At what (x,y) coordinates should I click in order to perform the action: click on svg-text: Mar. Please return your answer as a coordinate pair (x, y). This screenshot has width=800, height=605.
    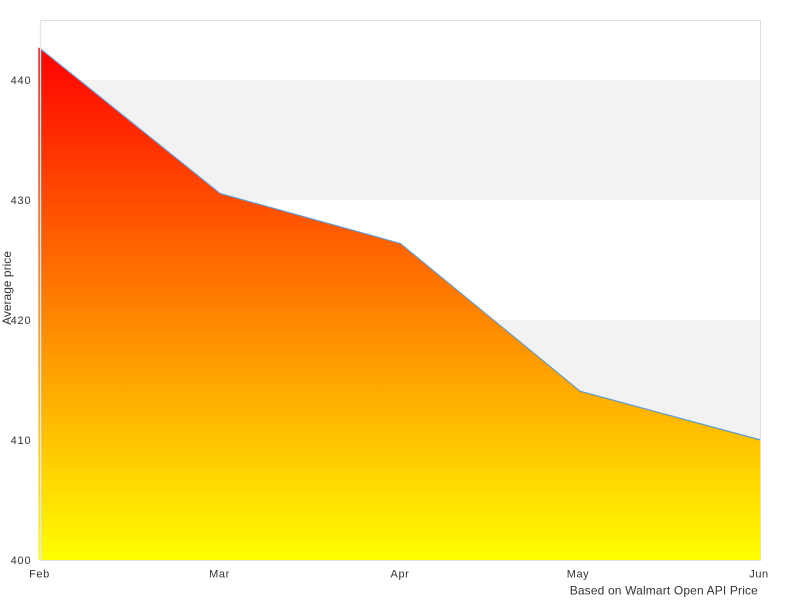
    Looking at the image, I should click on (219, 575).